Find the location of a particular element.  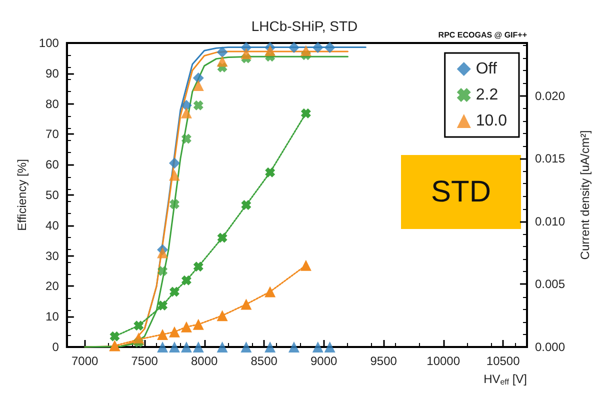

y2-tick-label: 0.005 is located at coordinates (550, 284).